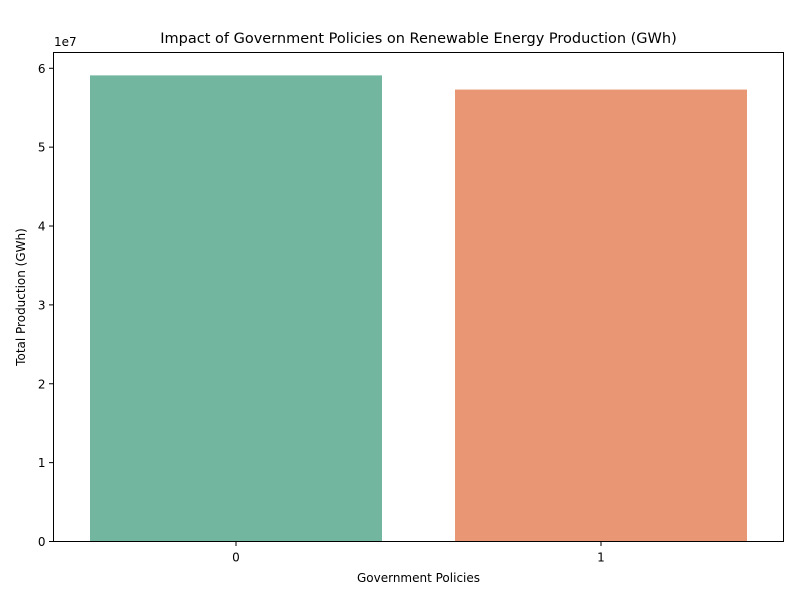 This screenshot has width=800, height=600. Describe the element at coordinates (21, 297) in the screenshot. I see `y-axis-label: Total Production (GWh)` at that location.